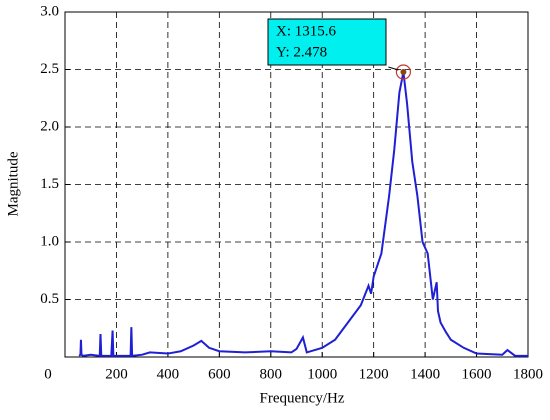  Describe the element at coordinates (374, 374) in the screenshot. I see `x-tick-label: 1200` at that location.